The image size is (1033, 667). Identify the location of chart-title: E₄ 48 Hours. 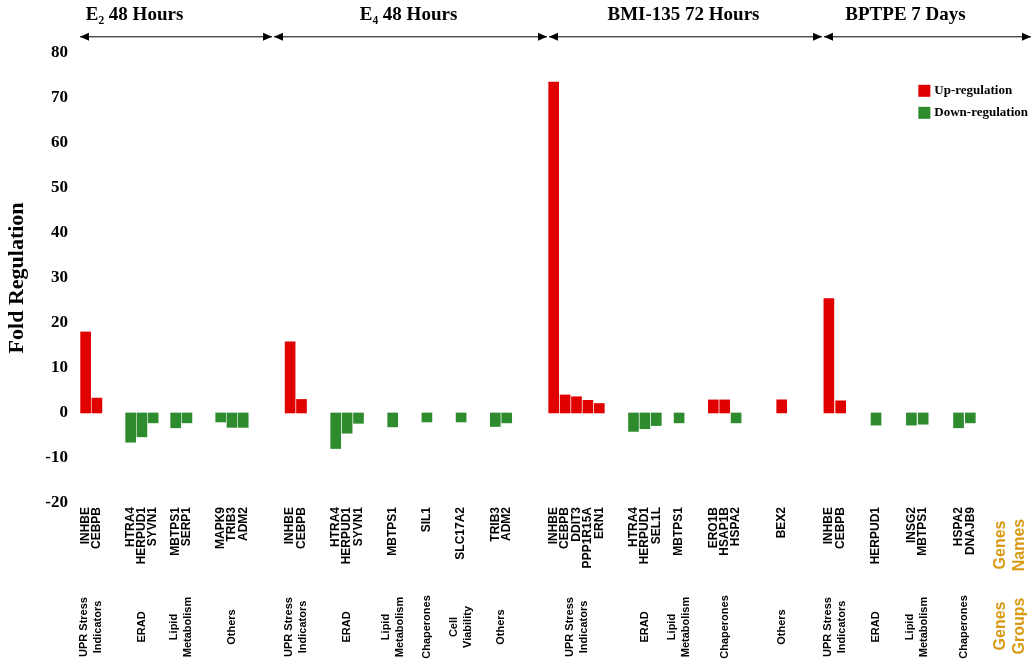
(408, 14).